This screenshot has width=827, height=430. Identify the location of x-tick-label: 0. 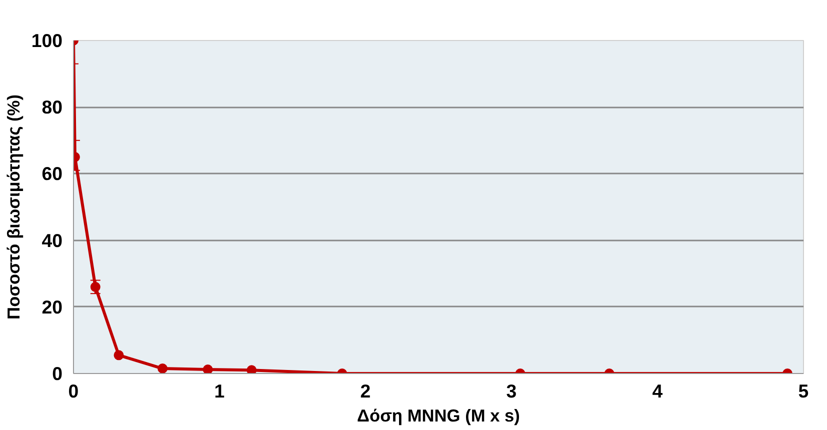
(73, 391).